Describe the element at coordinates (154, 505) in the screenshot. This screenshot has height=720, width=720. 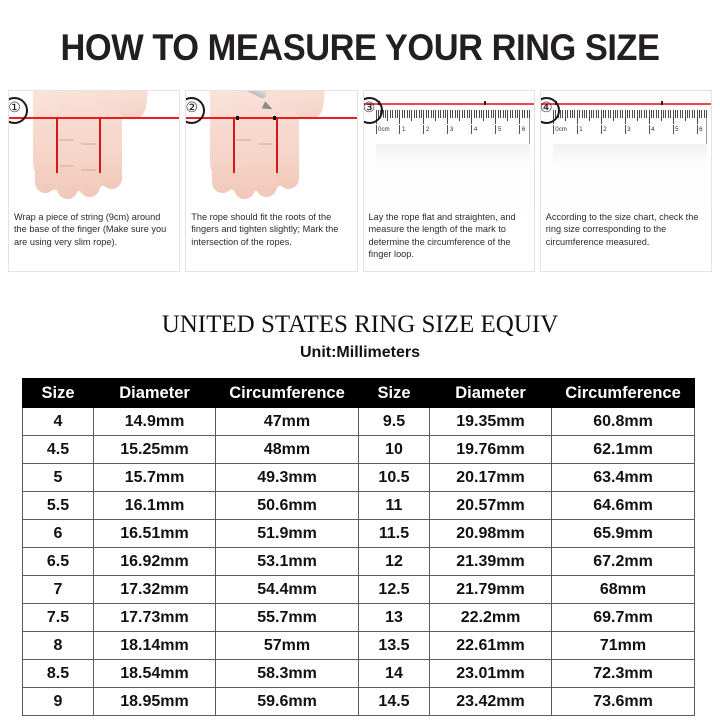
I see `table-cell: 16.1mm` at that location.